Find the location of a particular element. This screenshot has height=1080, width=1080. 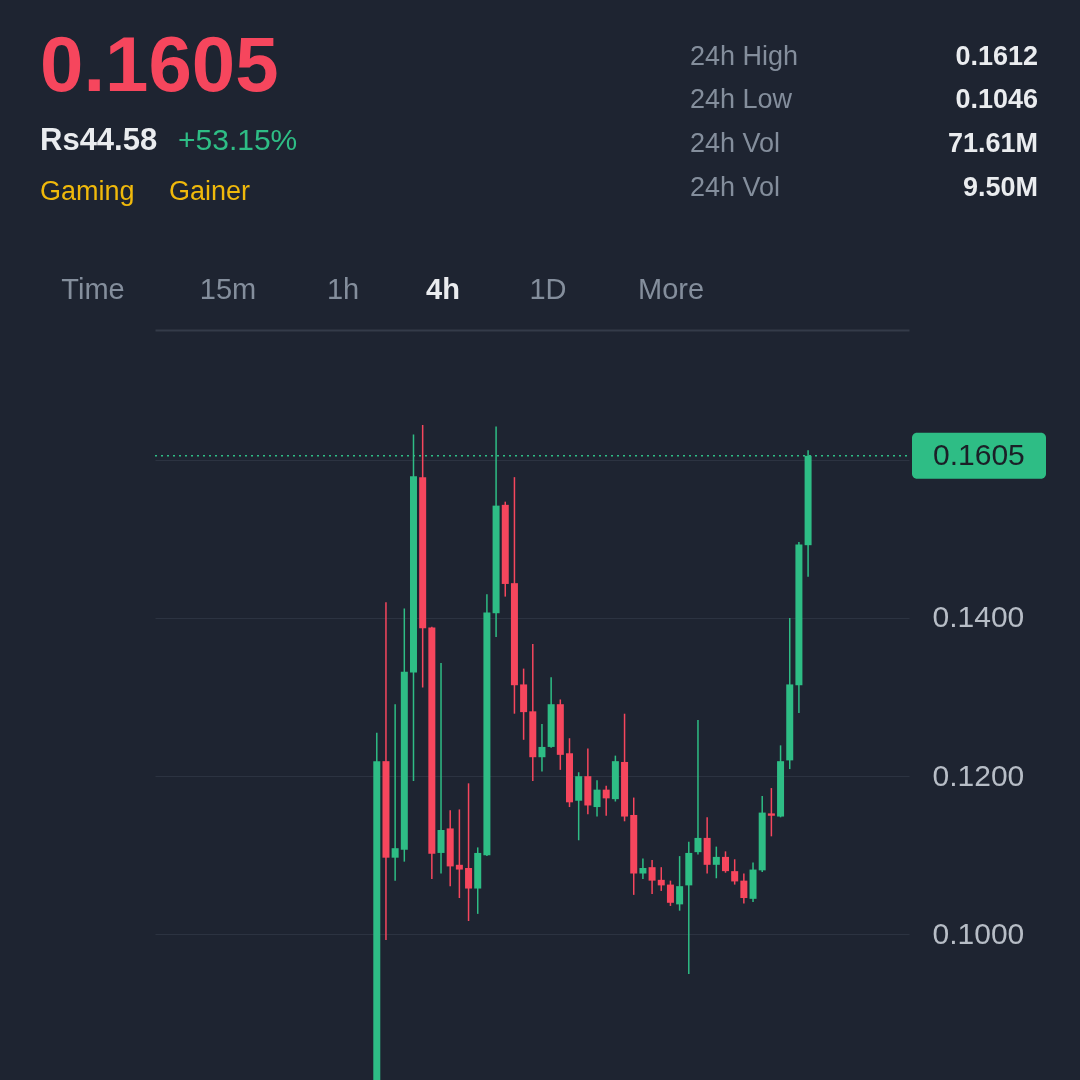

chart-title: 0.1605 is located at coordinates (159, 64).